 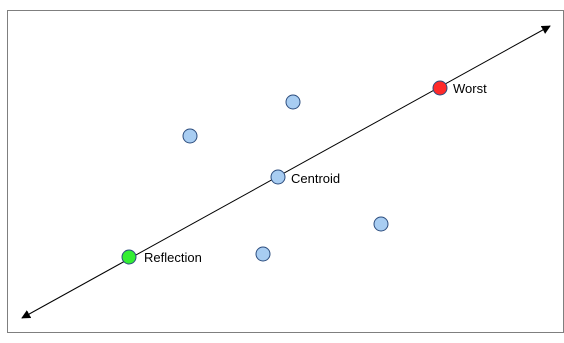 What do you see at coordinates (129, 257) in the screenshot?
I see `reflection-point` at bounding box center [129, 257].